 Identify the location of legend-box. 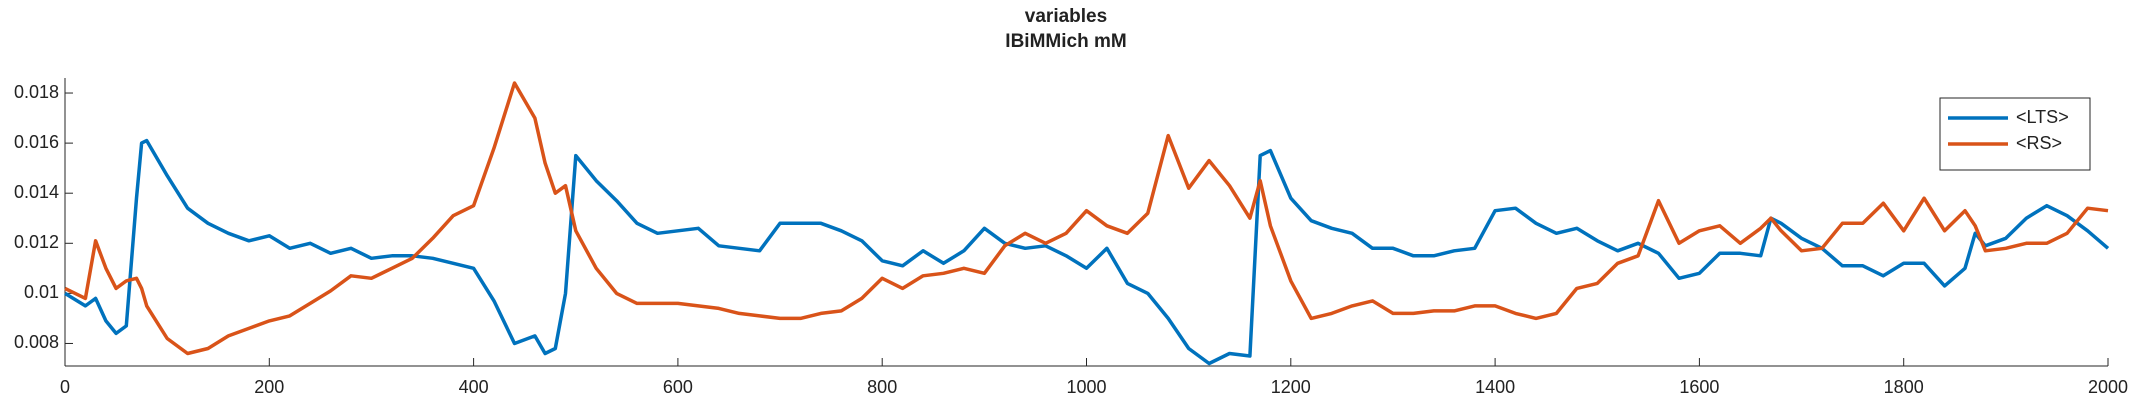
(2015, 134).